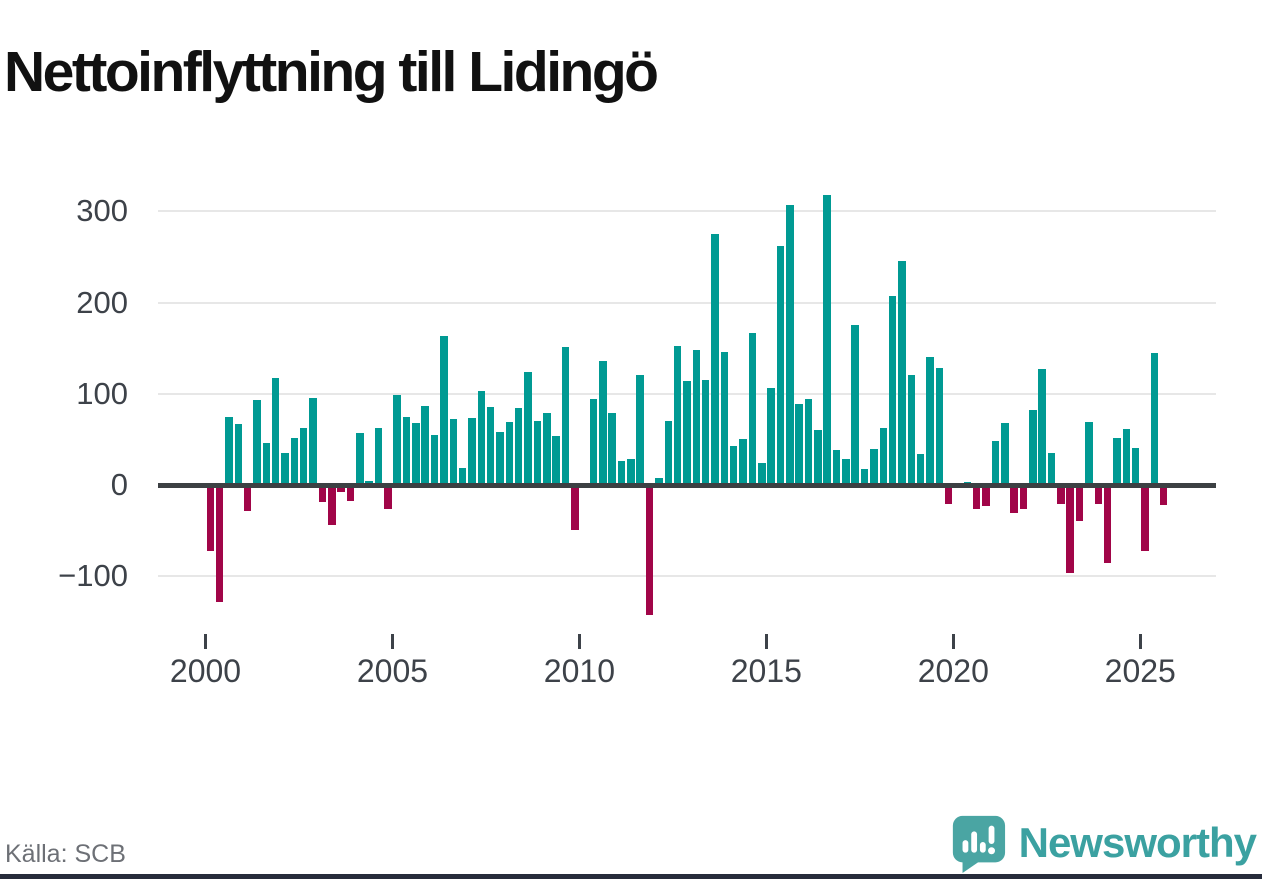 The width and height of the screenshot is (1262, 879). Describe the element at coordinates (93, 576) in the screenshot. I see `y-axis-label: −100` at that location.